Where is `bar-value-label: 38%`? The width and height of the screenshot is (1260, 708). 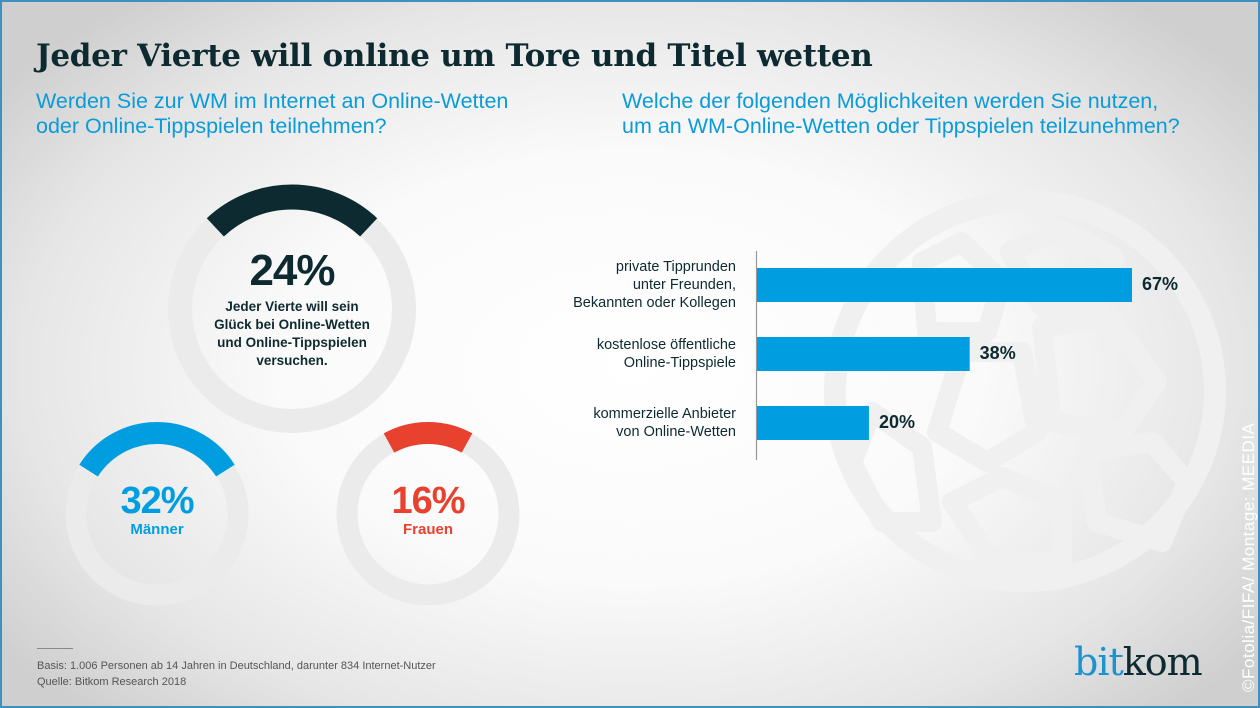 bar-value-label: 38% is located at coordinates (997, 353).